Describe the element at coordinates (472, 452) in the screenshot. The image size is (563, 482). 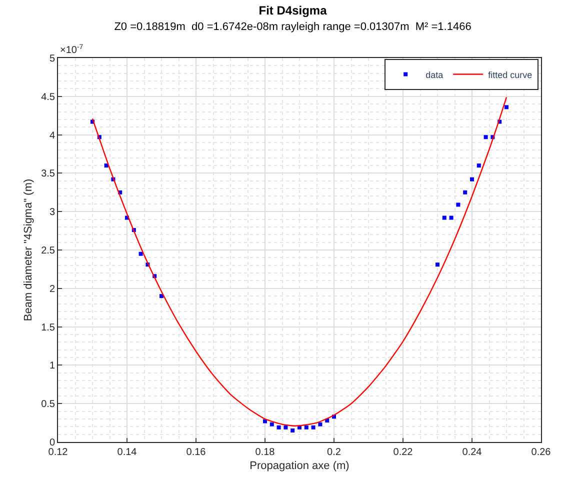
I see `x-tick-label: 0.24` at that location.